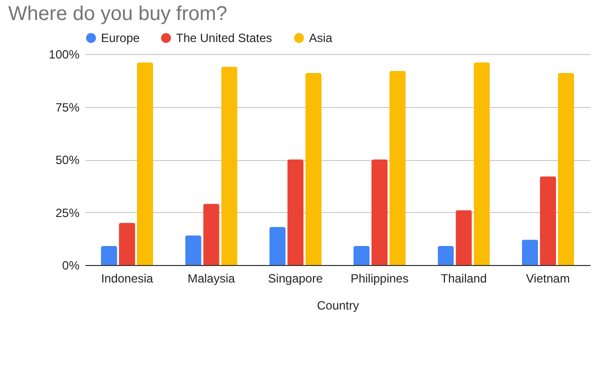 The width and height of the screenshot is (600, 371). I want to click on y-tick-label: 50%, so click(67, 160).